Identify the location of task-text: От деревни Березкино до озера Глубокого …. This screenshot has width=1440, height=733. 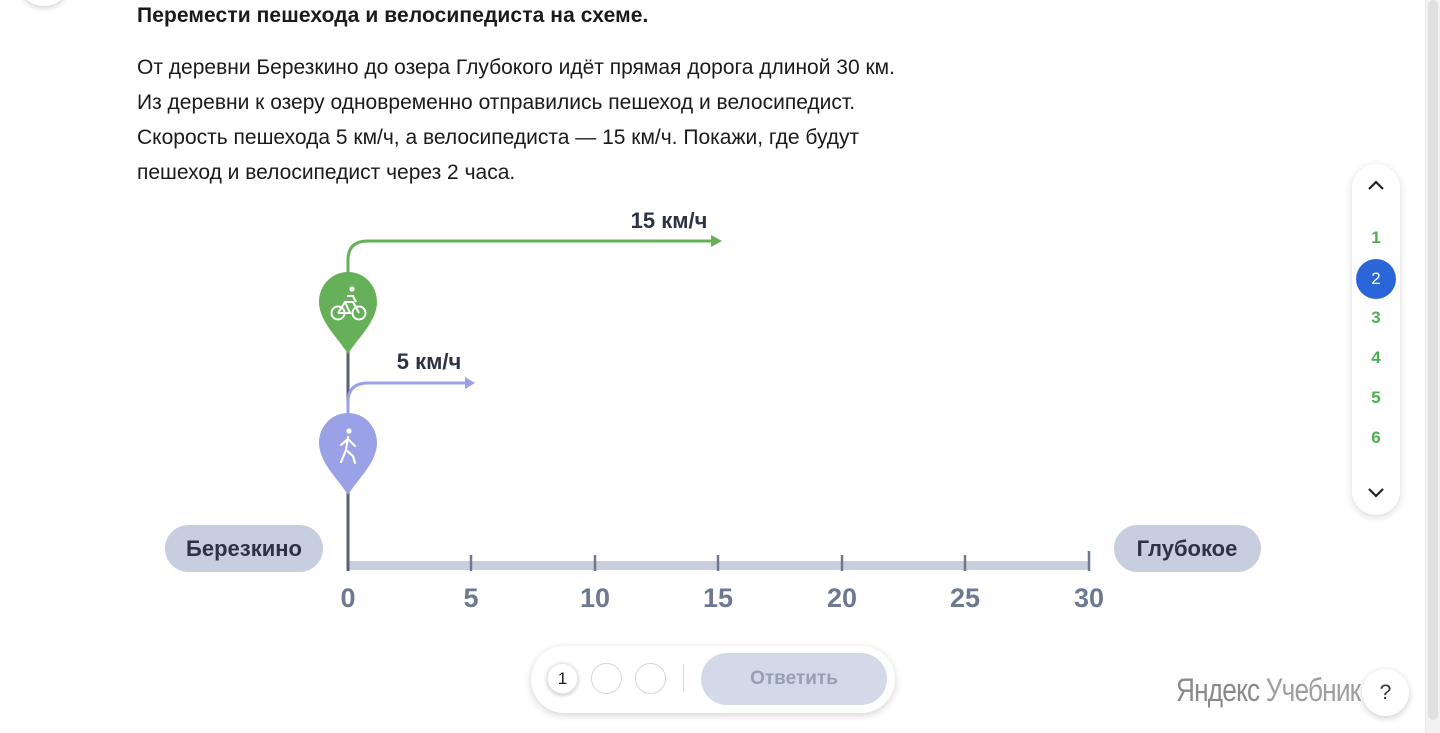
(567, 120).